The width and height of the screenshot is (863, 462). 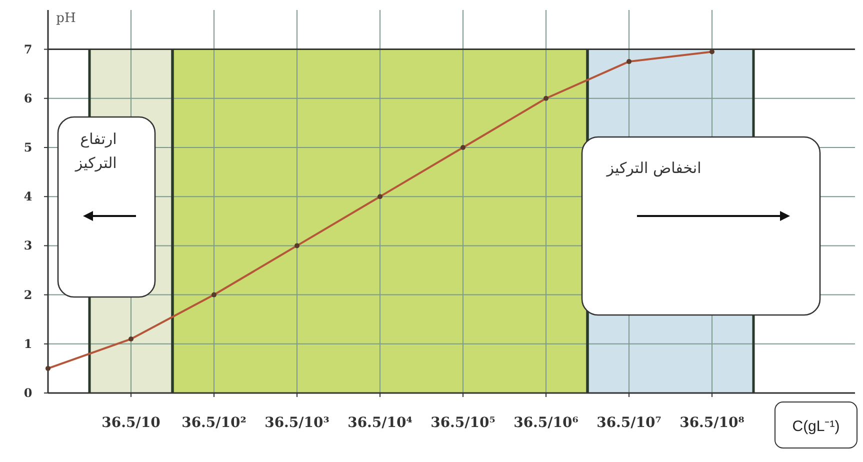 What do you see at coordinates (380, 423) in the screenshot?
I see `x-tick-label: 36.5/10⁴` at bounding box center [380, 423].